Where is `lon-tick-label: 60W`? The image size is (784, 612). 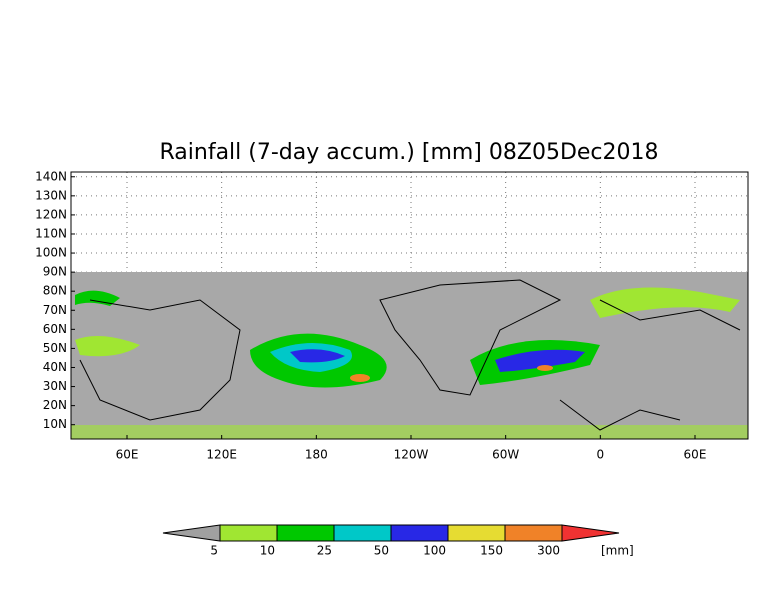 lon-tick-label: 60W is located at coordinates (505, 455).